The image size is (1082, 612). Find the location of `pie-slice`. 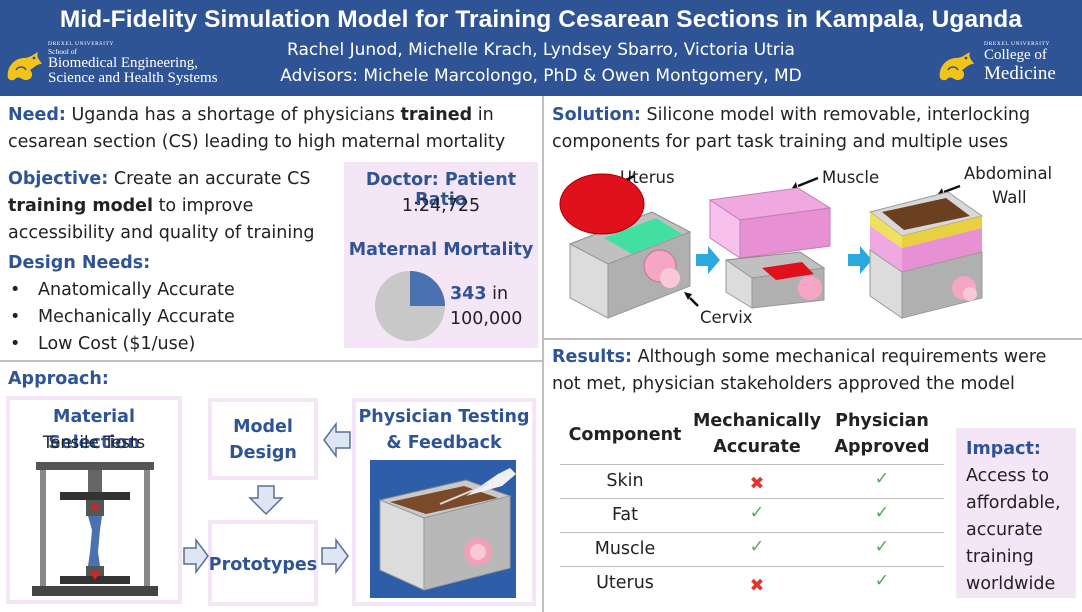

pie-slice is located at coordinates (427, 288).